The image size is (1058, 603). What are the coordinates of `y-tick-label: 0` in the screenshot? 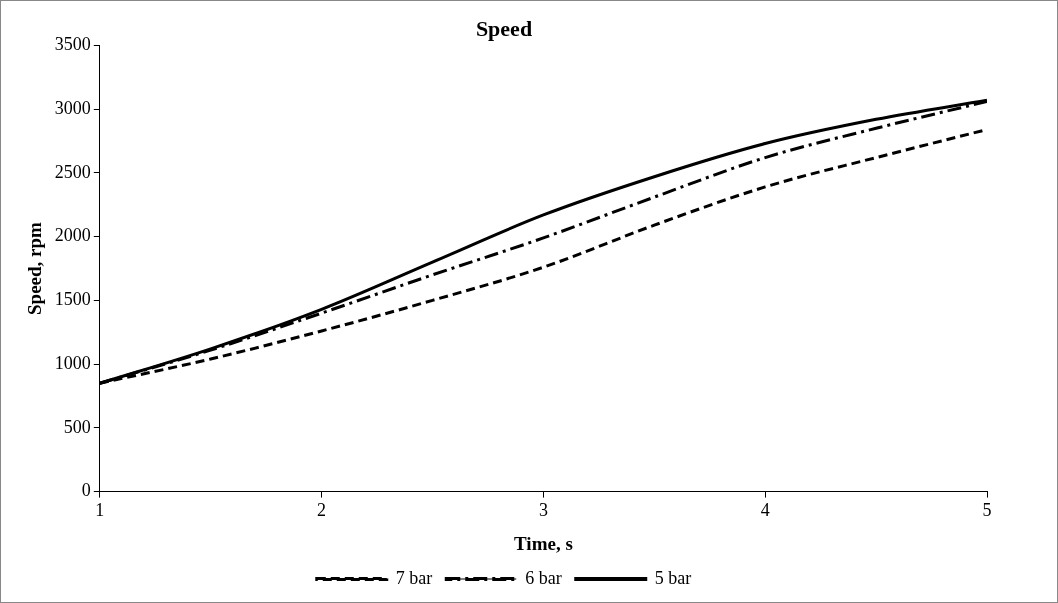 It's located at (86, 490).